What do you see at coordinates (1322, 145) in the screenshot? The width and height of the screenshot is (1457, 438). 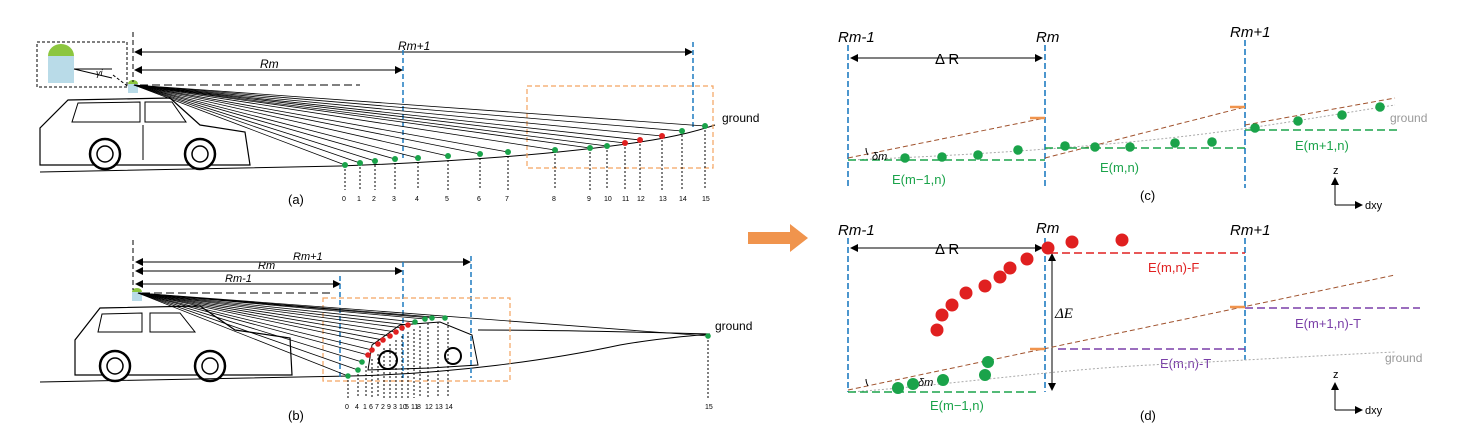 I see `e-label-c-2: E(m+1,n)` at bounding box center [1322, 145].